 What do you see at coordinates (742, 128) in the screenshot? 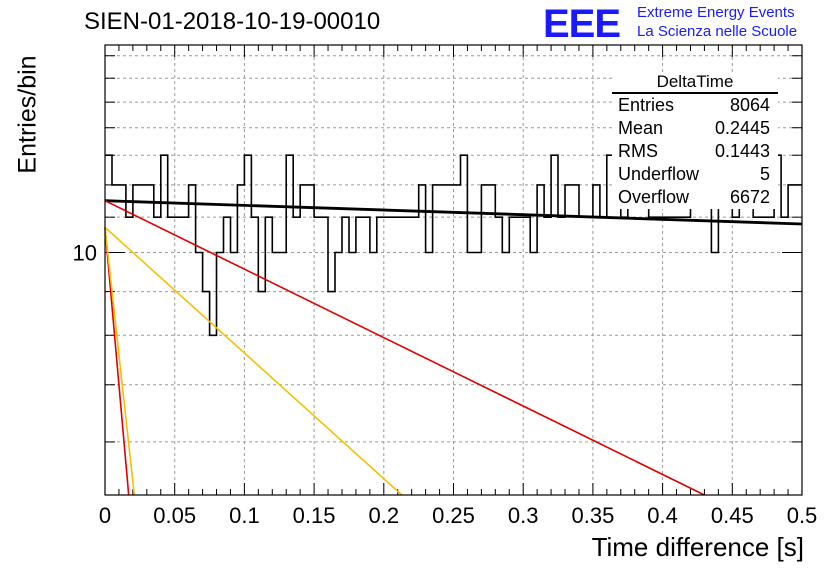
I see `stats-value: 0.2445` at bounding box center [742, 128].